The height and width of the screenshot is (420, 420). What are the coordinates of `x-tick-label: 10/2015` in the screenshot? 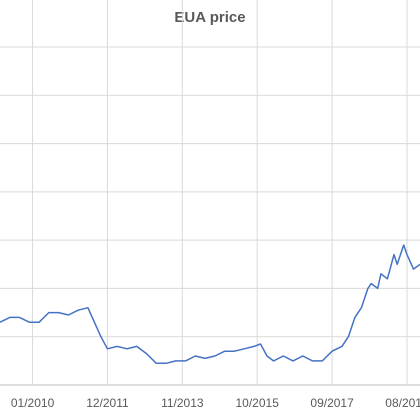 It's located at (258, 403).